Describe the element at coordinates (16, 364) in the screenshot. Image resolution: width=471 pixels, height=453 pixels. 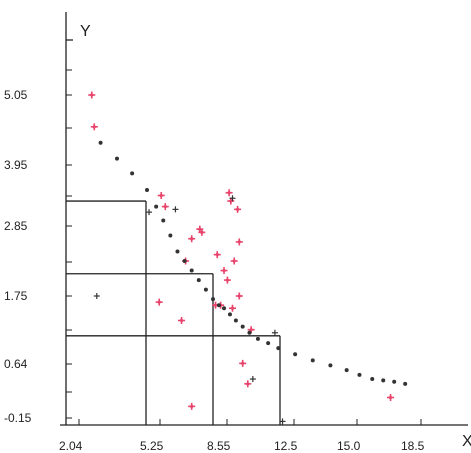
I see `y-tick-label: 0.64` at that location.